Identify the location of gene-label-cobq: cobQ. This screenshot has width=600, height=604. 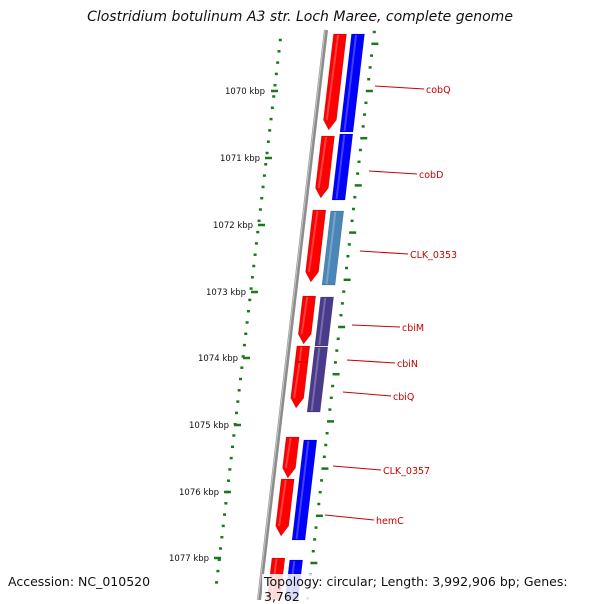
(438, 90).